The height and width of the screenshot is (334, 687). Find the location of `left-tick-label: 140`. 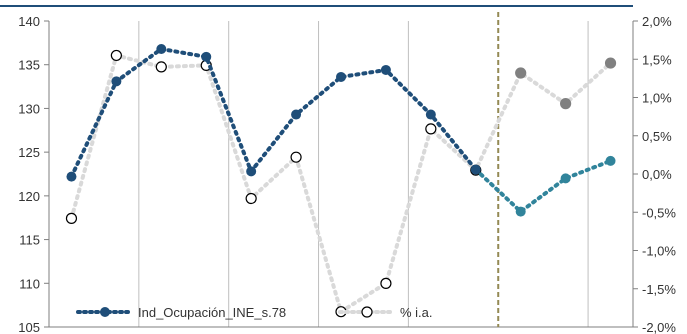

left-tick-label: 140 is located at coordinates (29, 21).